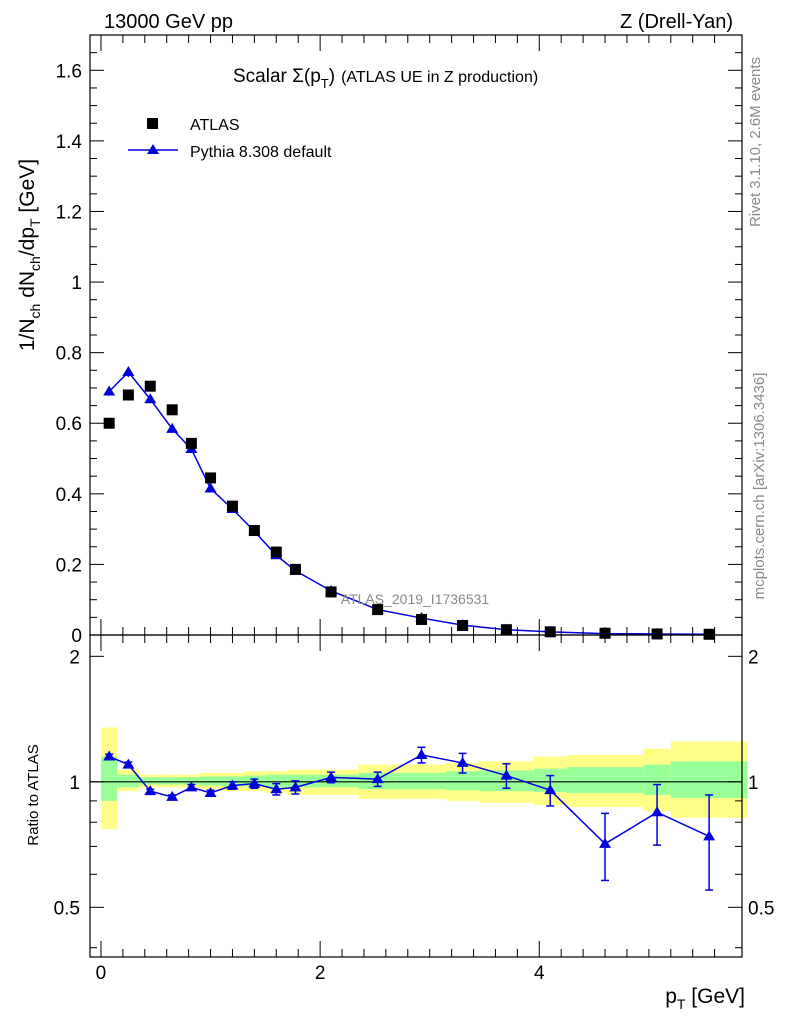 Image resolution: width=786 pixels, height=1024 pixels. What do you see at coordinates (539, 973) in the screenshot?
I see `x-tick-label: 4` at bounding box center [539, 973].